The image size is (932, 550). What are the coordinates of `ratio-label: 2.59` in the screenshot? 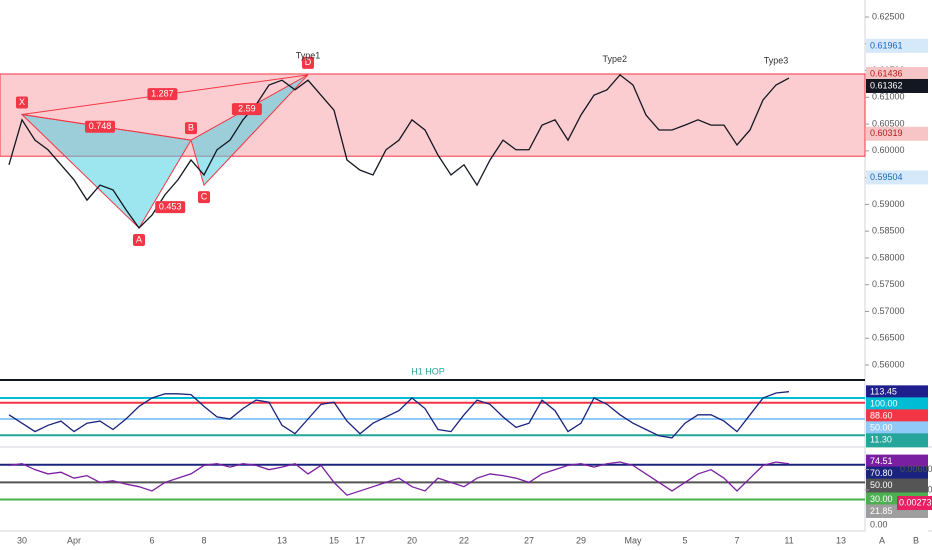 It's located at (247, 108).